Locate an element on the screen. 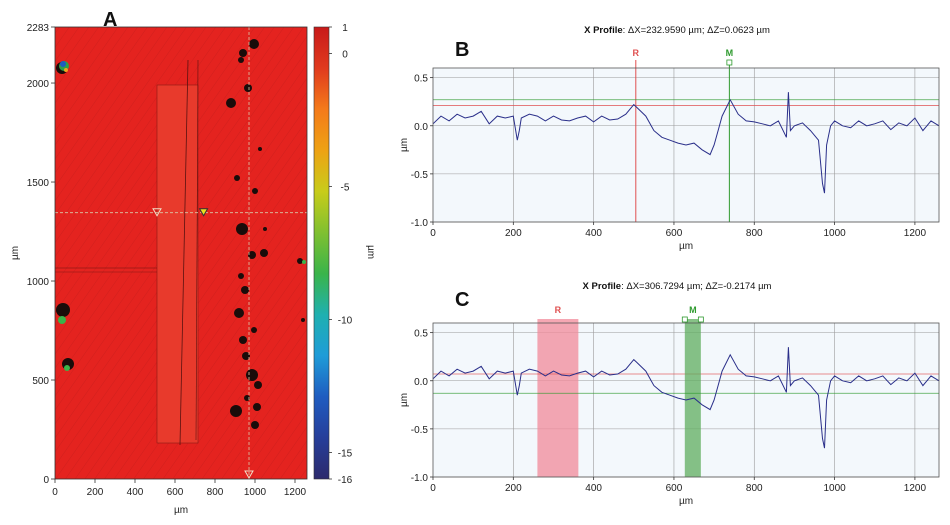 Image resolution: width=950 pixels, height=525 pixels. b-x-tick-label: 600 is located at coordinates (674, 233).